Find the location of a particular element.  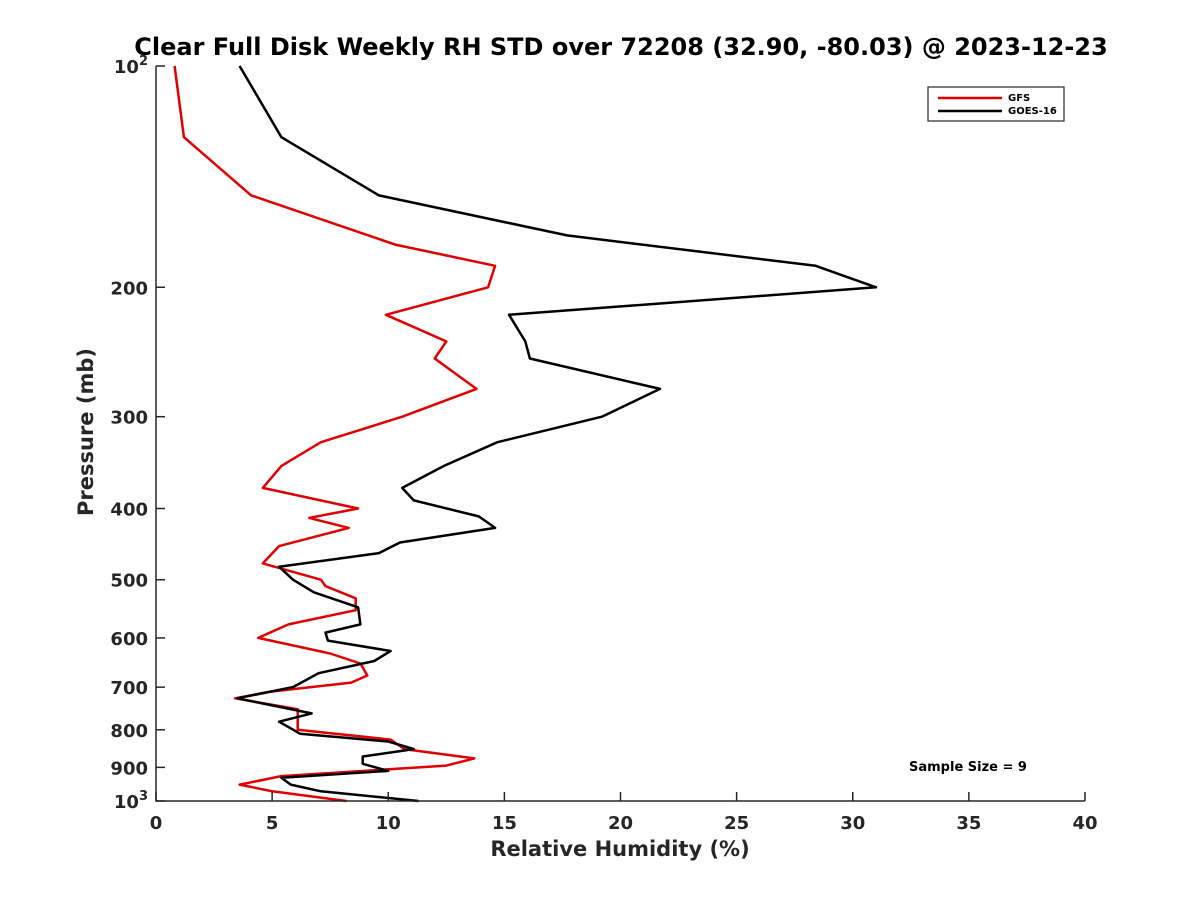

legend-label-gfs: GFS is located at coordinates (1019, 98).